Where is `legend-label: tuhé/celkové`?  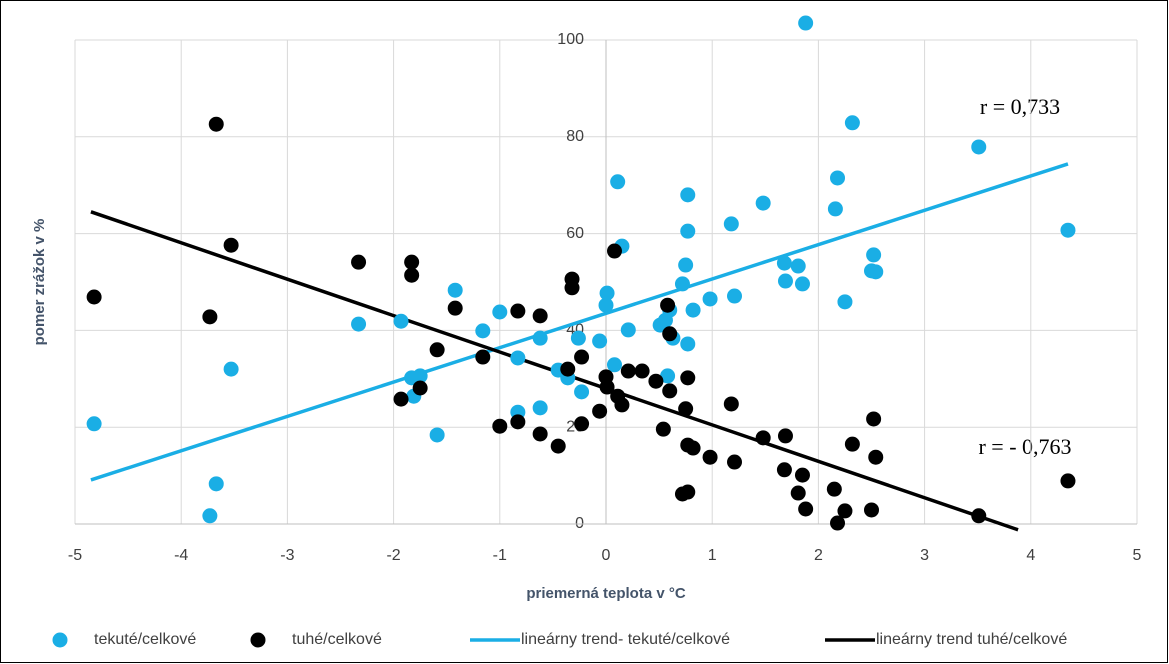
legend-label: tuhé/celkové is located at coordinates (337, 639).